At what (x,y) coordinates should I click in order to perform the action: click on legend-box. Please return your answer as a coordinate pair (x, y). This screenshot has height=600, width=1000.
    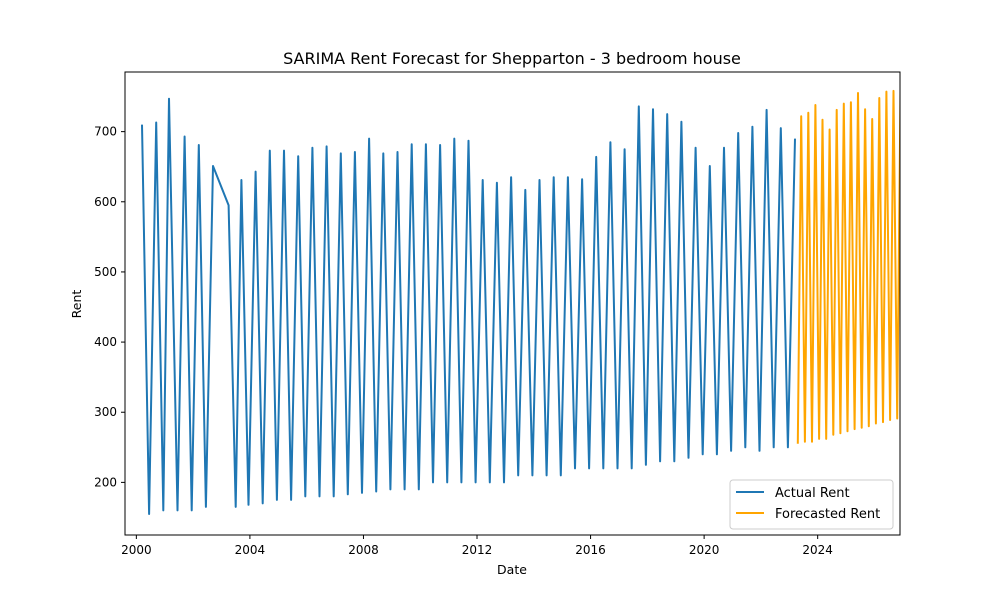
    Looking at the image, I should click on (811, 504).